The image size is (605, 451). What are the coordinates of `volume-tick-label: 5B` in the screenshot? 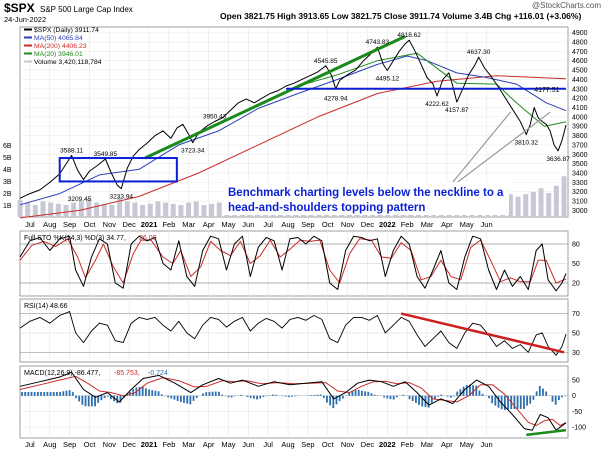 It's located at (7, 158).